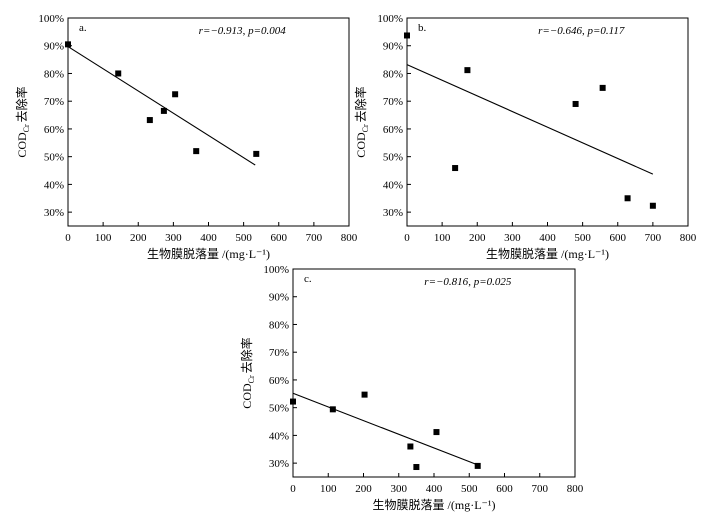  I want to click on correlation-annotation: r=−0.913, p=0.004, so click(243, 31).